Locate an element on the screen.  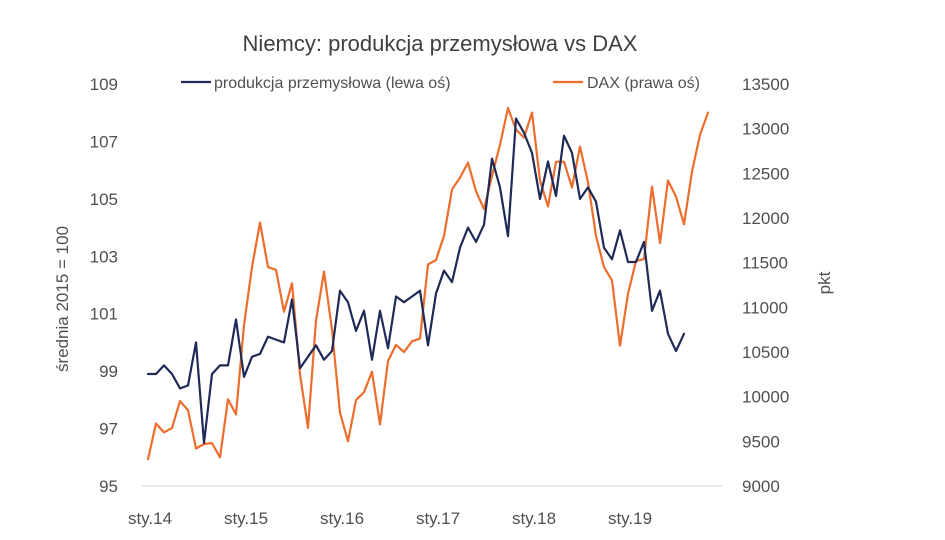
right-axis-label: pkt is located at coordinates (824, 282).